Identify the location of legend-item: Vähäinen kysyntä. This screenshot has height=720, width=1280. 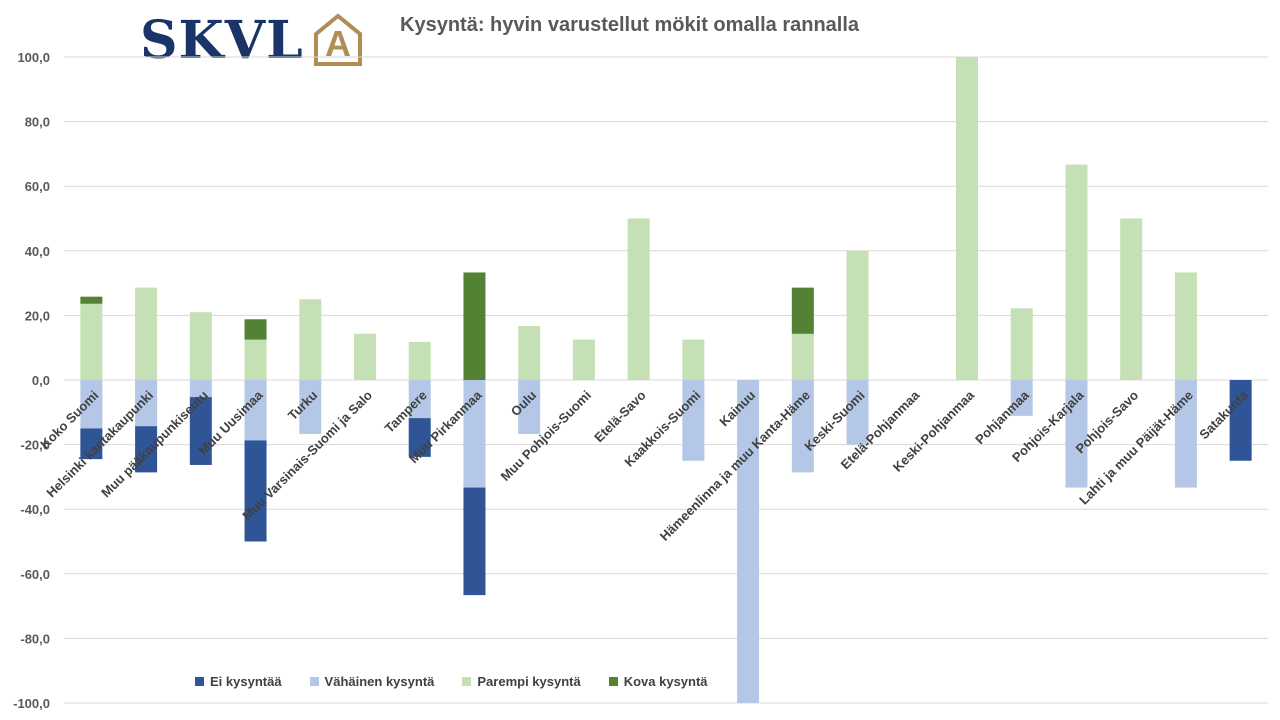
(372, 681).